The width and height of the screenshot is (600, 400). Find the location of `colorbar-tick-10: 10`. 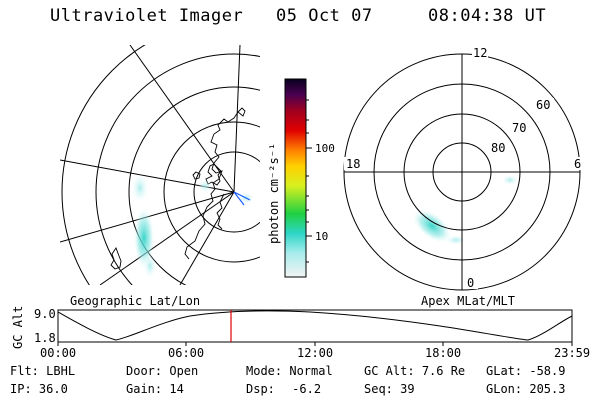

colorbar-tick-10: 10 is located at coordinates (321, 236).